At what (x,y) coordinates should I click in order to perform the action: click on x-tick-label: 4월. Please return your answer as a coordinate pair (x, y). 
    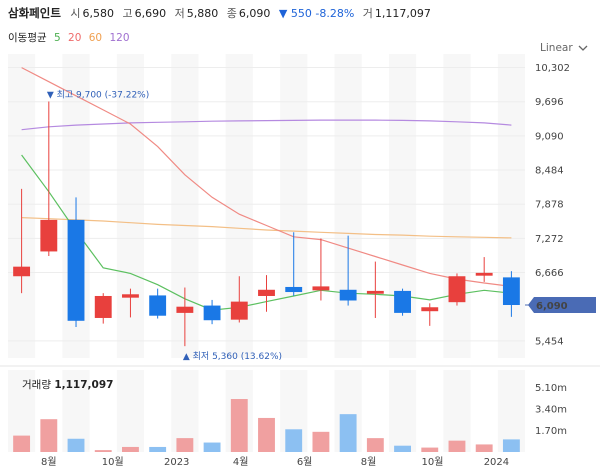
    Looking at the image, I should click on (241, 462).